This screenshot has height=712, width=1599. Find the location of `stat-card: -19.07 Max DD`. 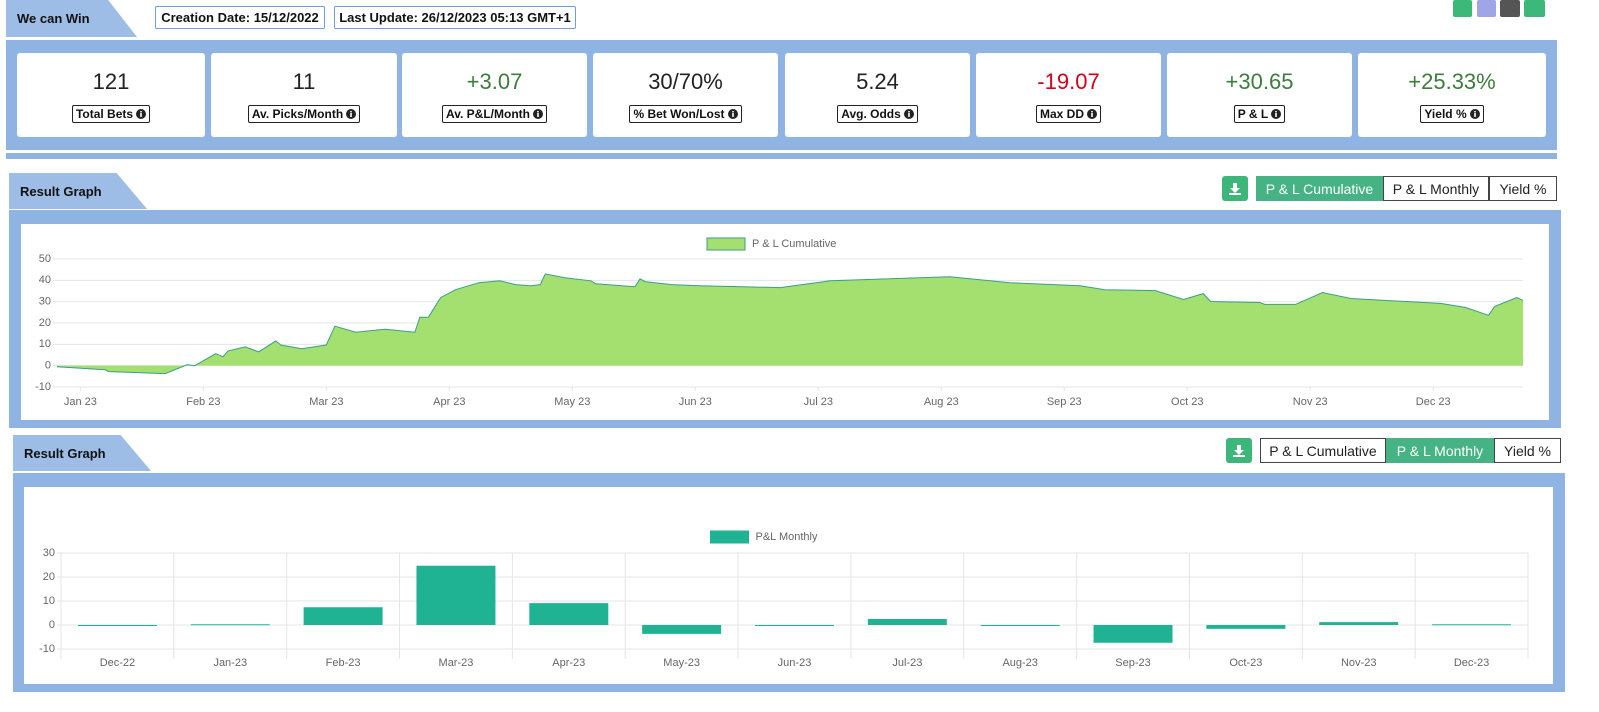

stat-card: -19.07 Max DD is located at coordinates (1068, 95).